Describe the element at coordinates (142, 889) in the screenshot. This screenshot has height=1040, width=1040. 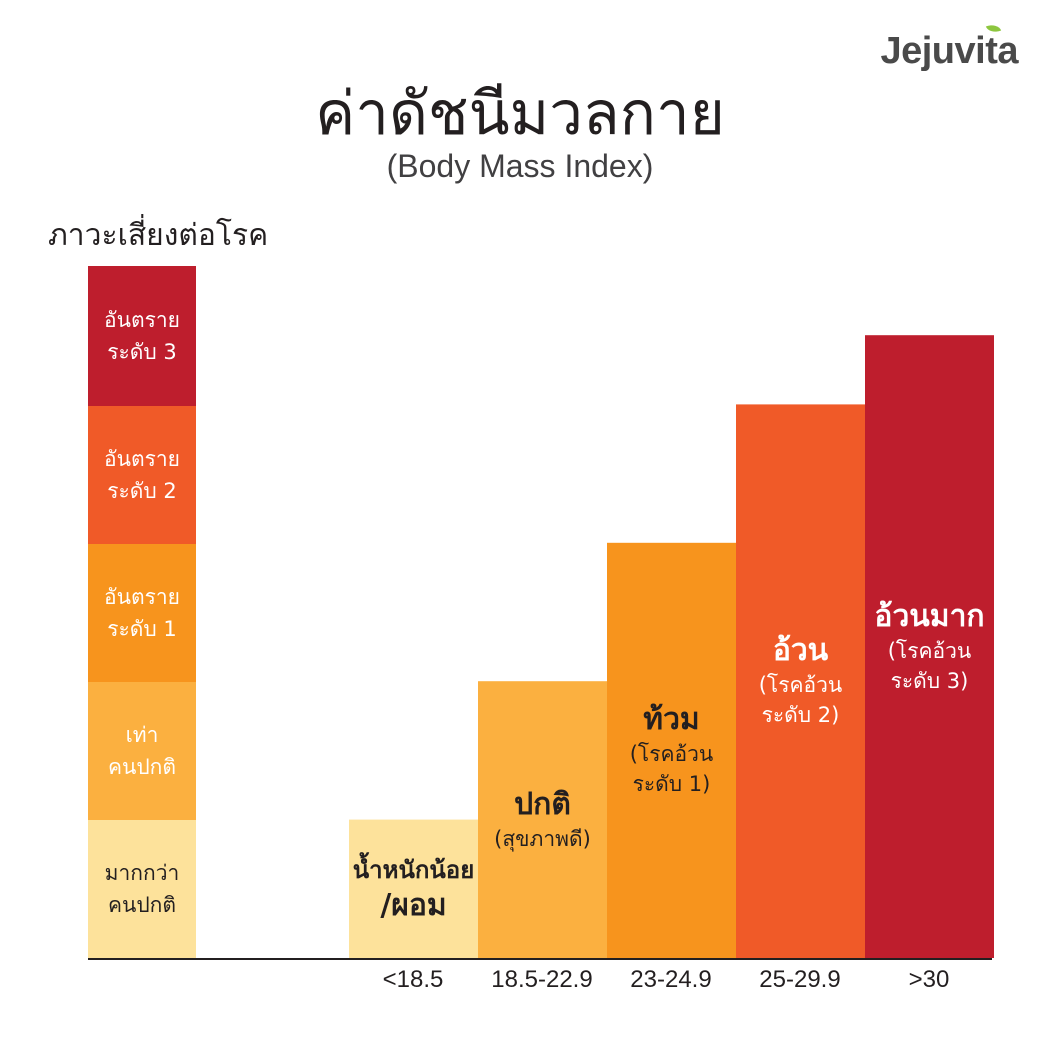
I see `risk-level-above-normal: มากกว่า คนปกติ` at that location.